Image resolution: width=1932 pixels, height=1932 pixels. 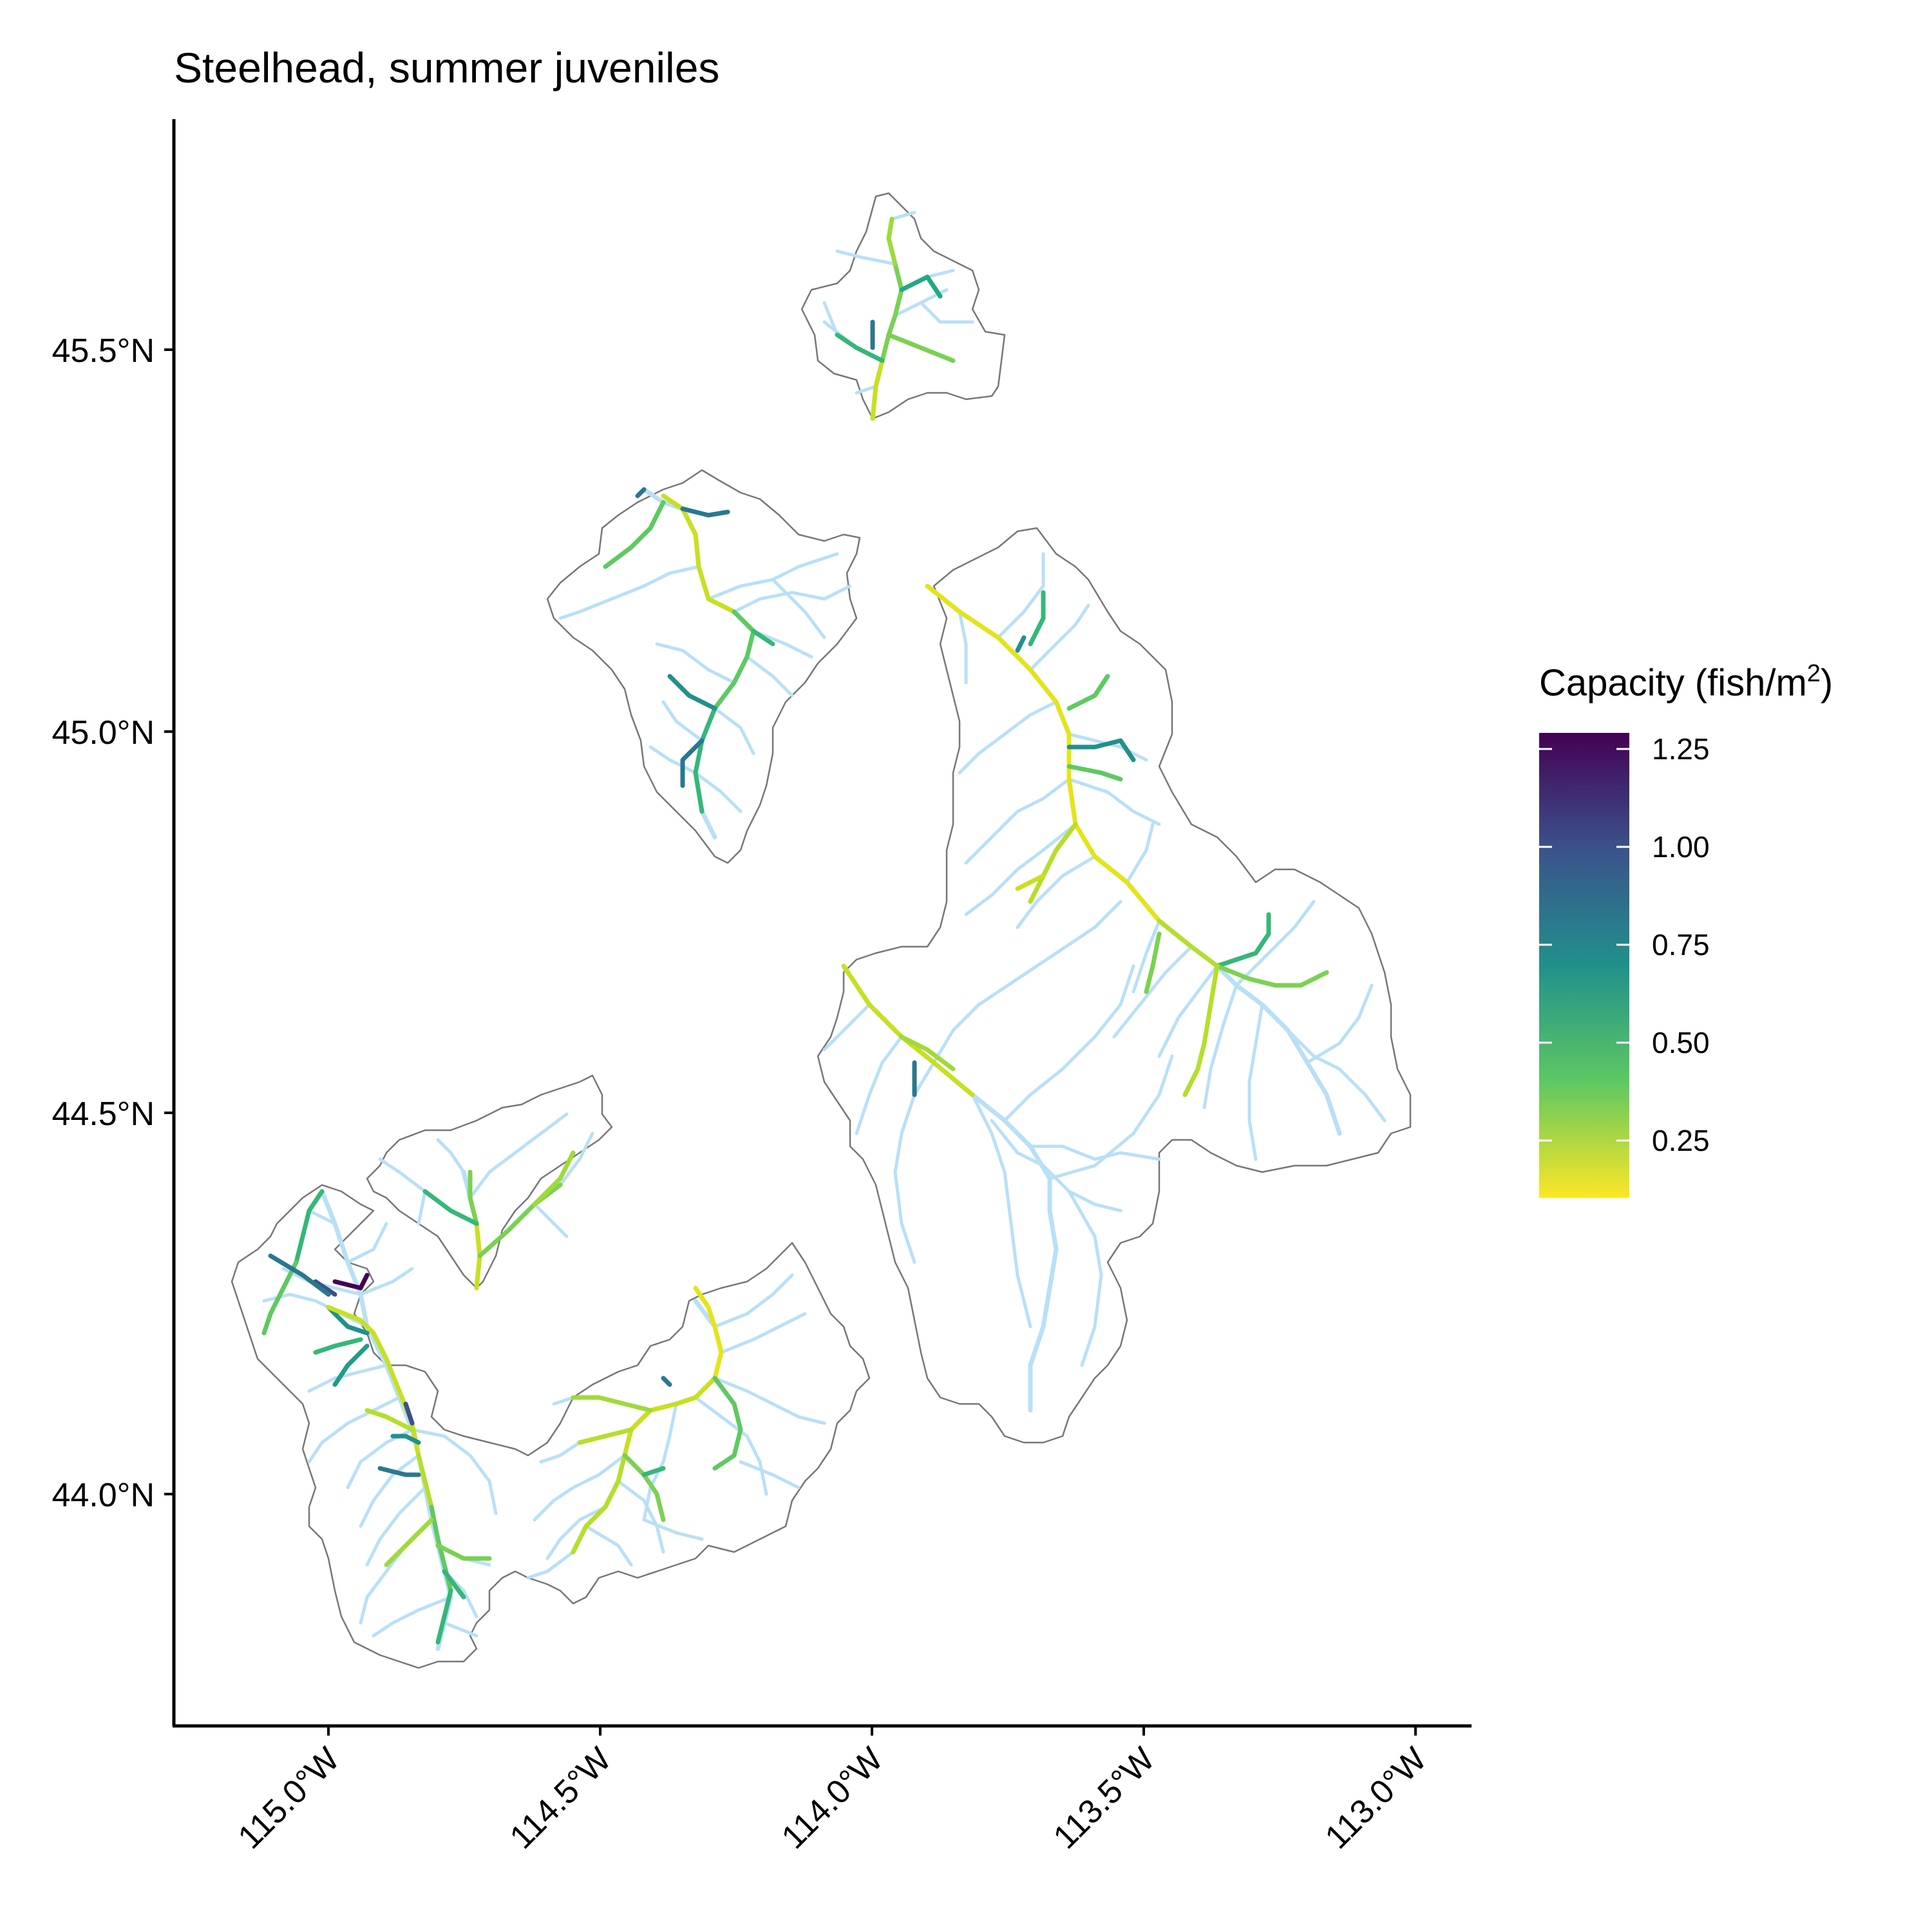 I want to click on basin-small-south, so click(x=490, y=1181).